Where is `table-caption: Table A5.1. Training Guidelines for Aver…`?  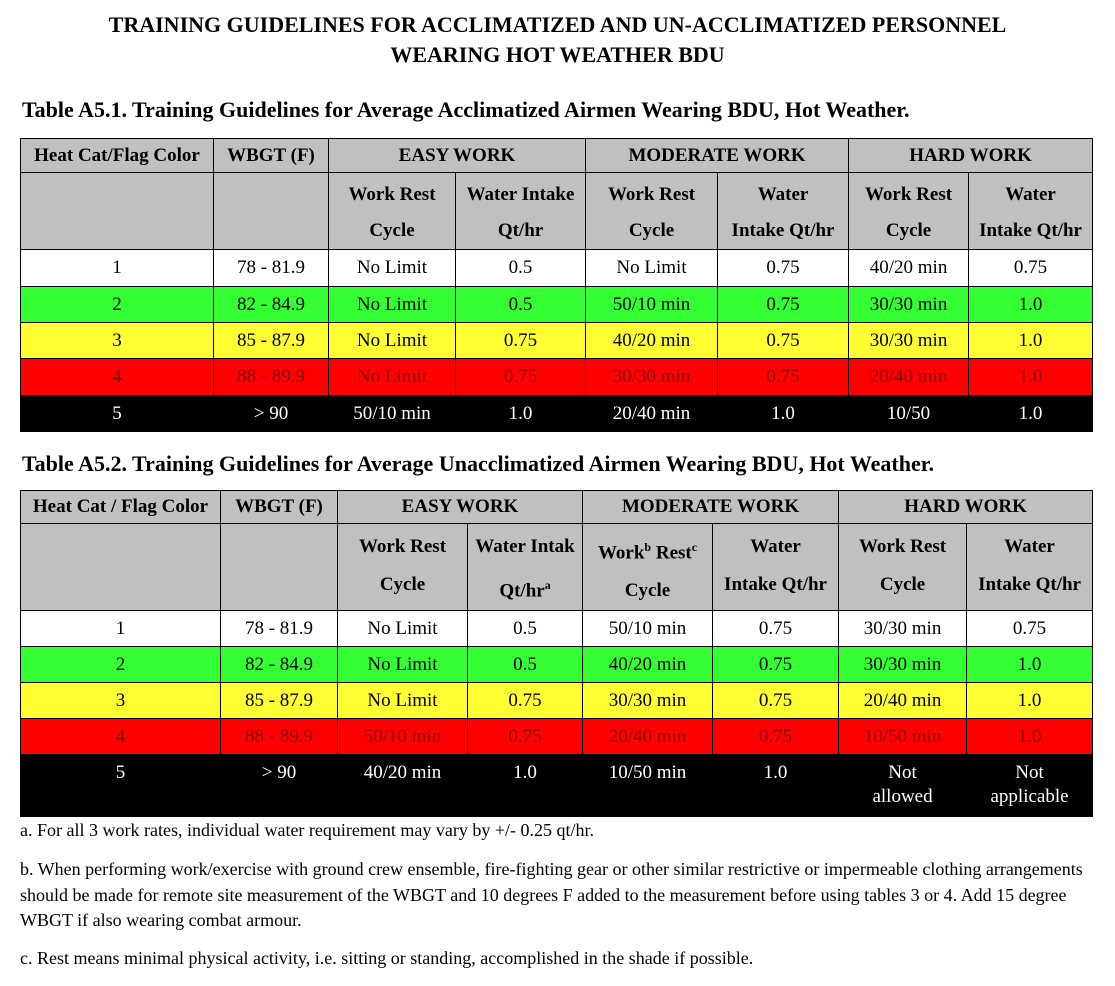 table-caption: Table A5.1. Training Guidelines for Aver… is located at coordinates (466, 109).